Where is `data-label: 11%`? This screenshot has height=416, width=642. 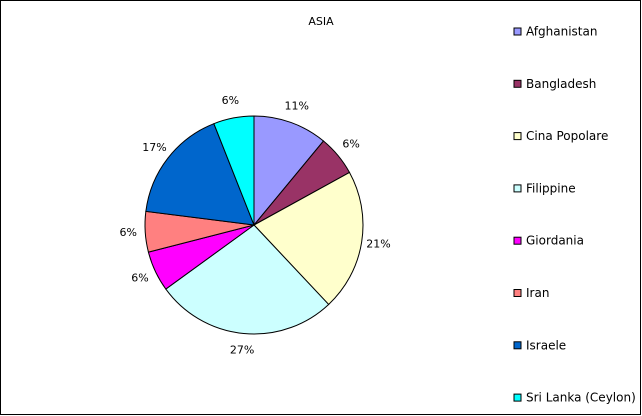
data-label: 11% is located at coordinates (296, 105).